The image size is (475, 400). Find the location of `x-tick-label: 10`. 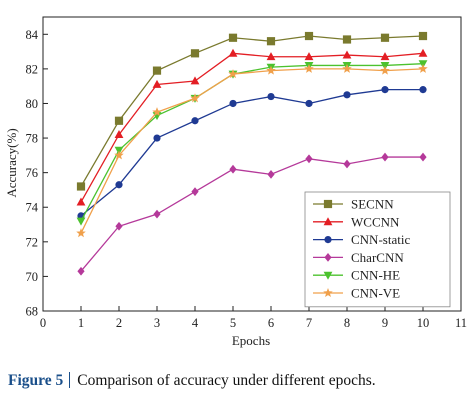

x-tick-label: 10 is located at coordinates (423, 323).